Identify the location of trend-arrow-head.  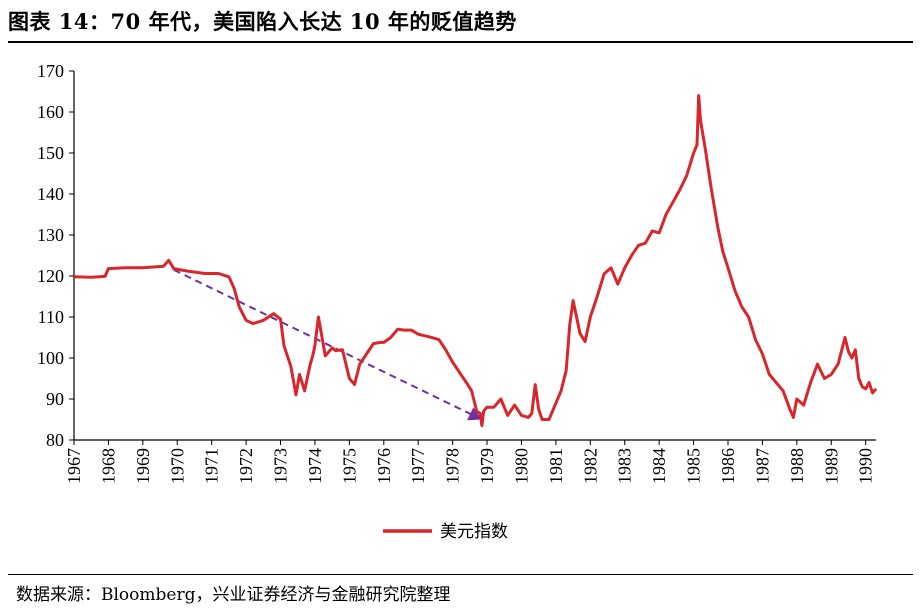
(474, 414).